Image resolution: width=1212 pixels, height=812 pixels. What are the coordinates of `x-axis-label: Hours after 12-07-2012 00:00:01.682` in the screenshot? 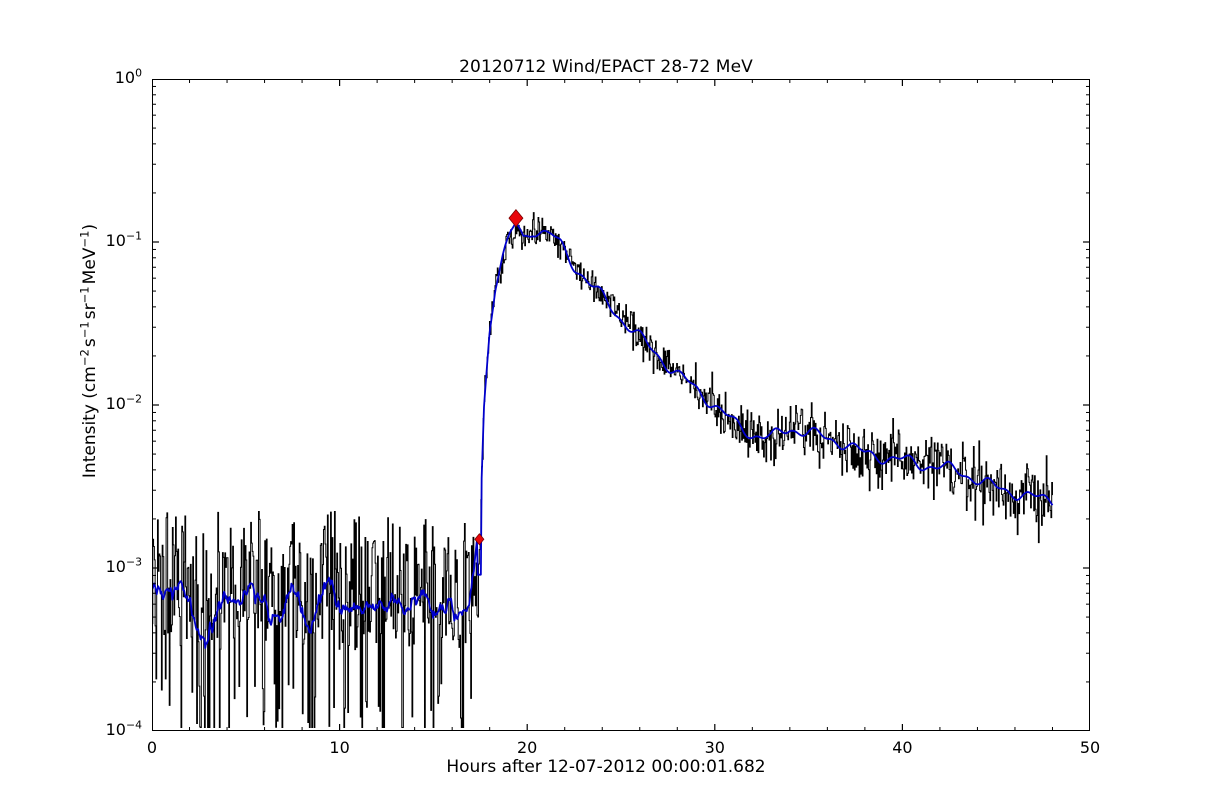 It's located at (606, 767).